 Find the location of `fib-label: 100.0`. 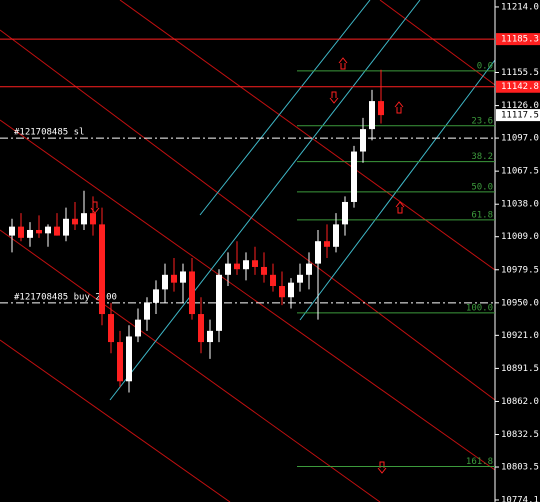

fib-label: 100.0 is located at coordinates (479, 308).